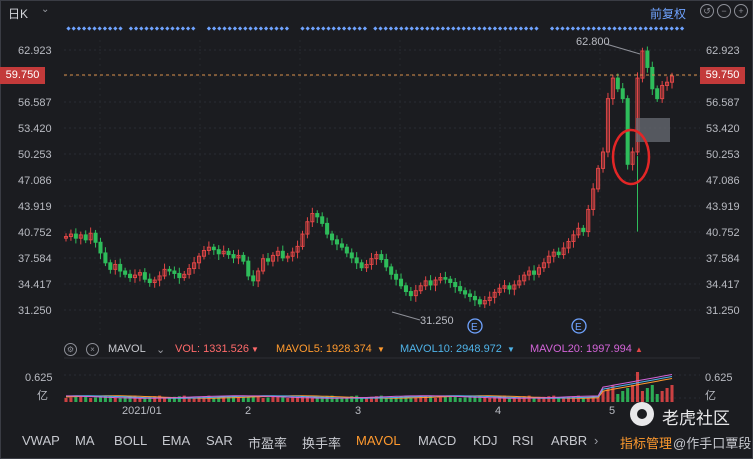 This screenshot has height=459, width=753. I want to click on mavol5-trend-icon: ▼, so click(381, 349).